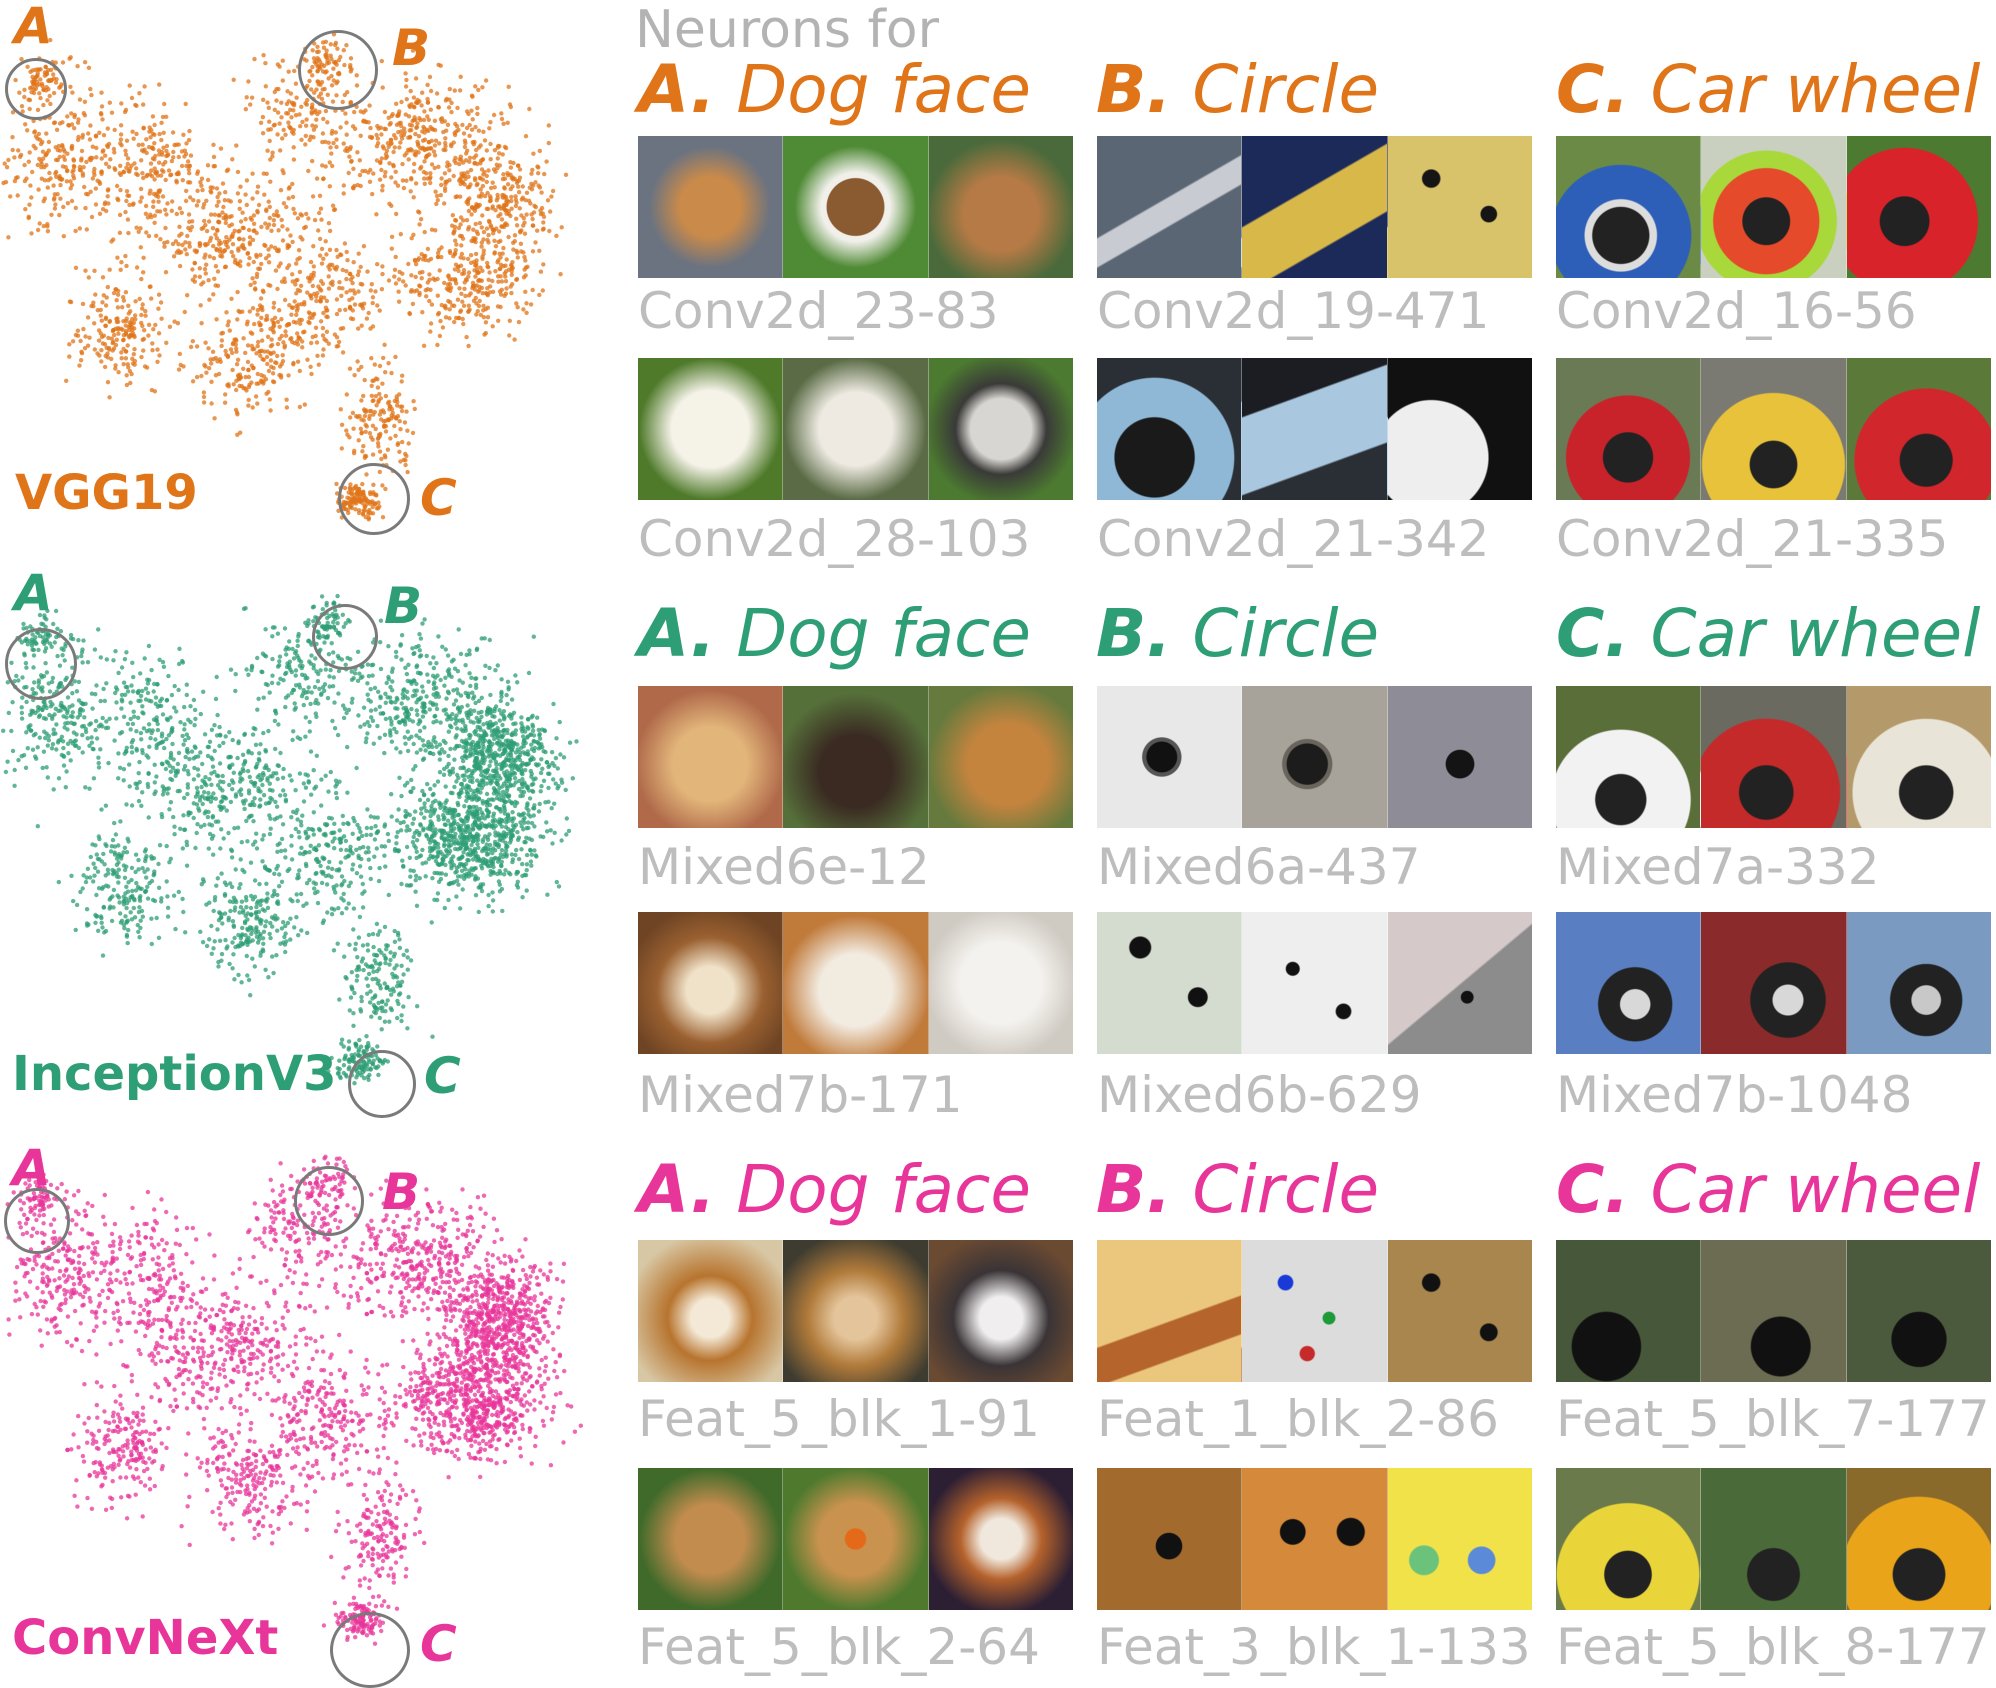 Image resolution: width=1996 pixels, height=1688 pixels. Describe the element at coordinates (1918, 429) in the screenshot. I see `car-image` at that location.